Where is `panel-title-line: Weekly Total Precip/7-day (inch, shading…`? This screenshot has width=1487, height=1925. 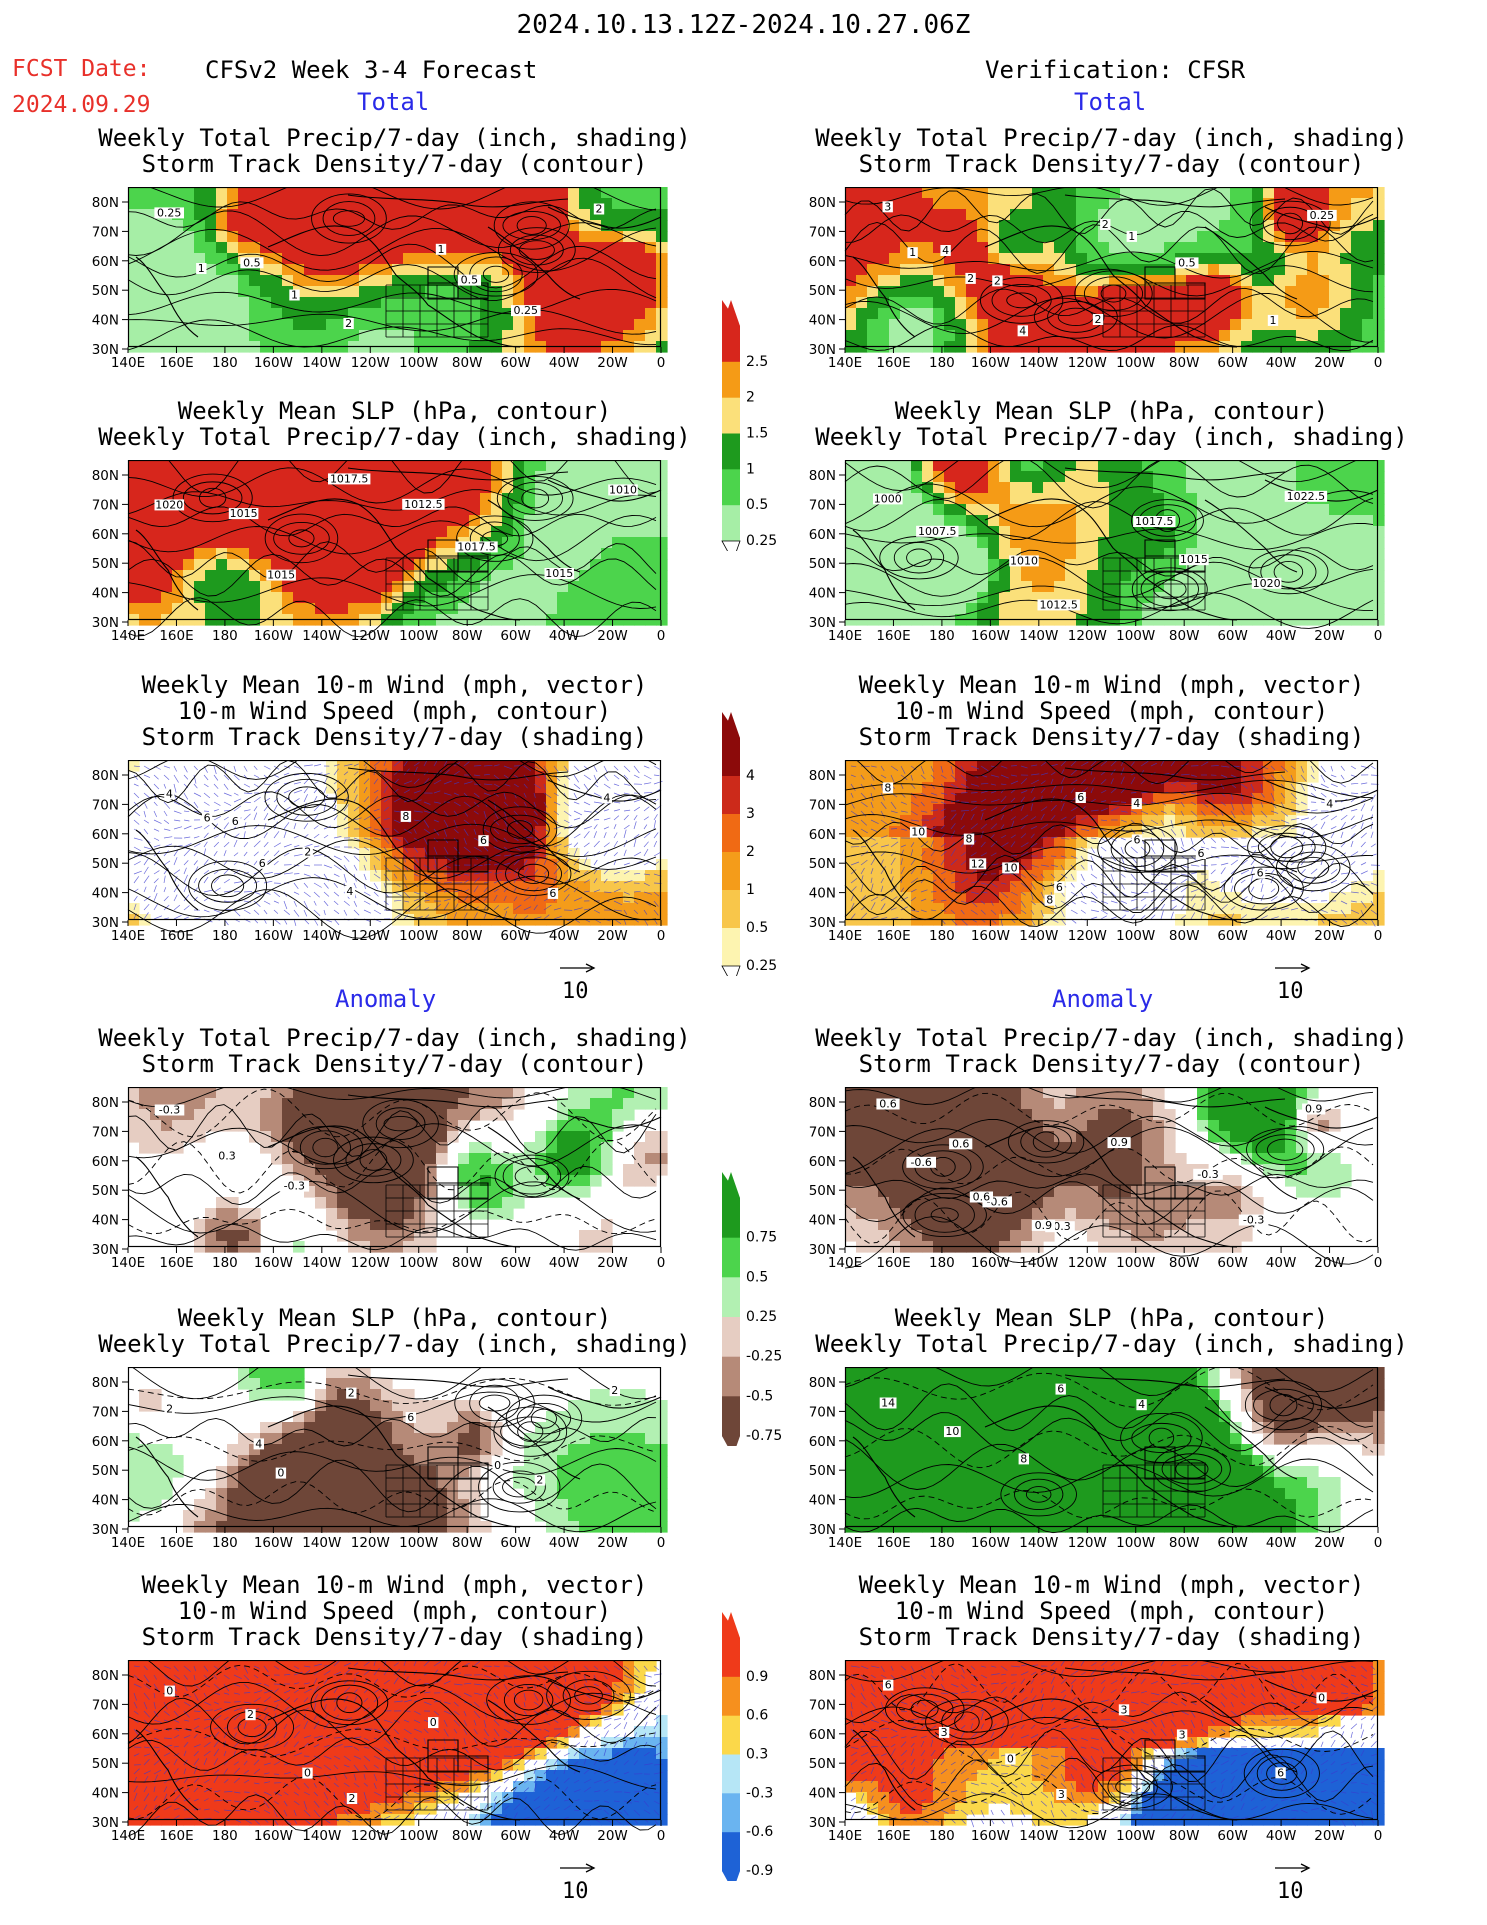
panel-title-line: Weekly Total Precip/7-day (inch, shading… is located at coordinates (394, 138).